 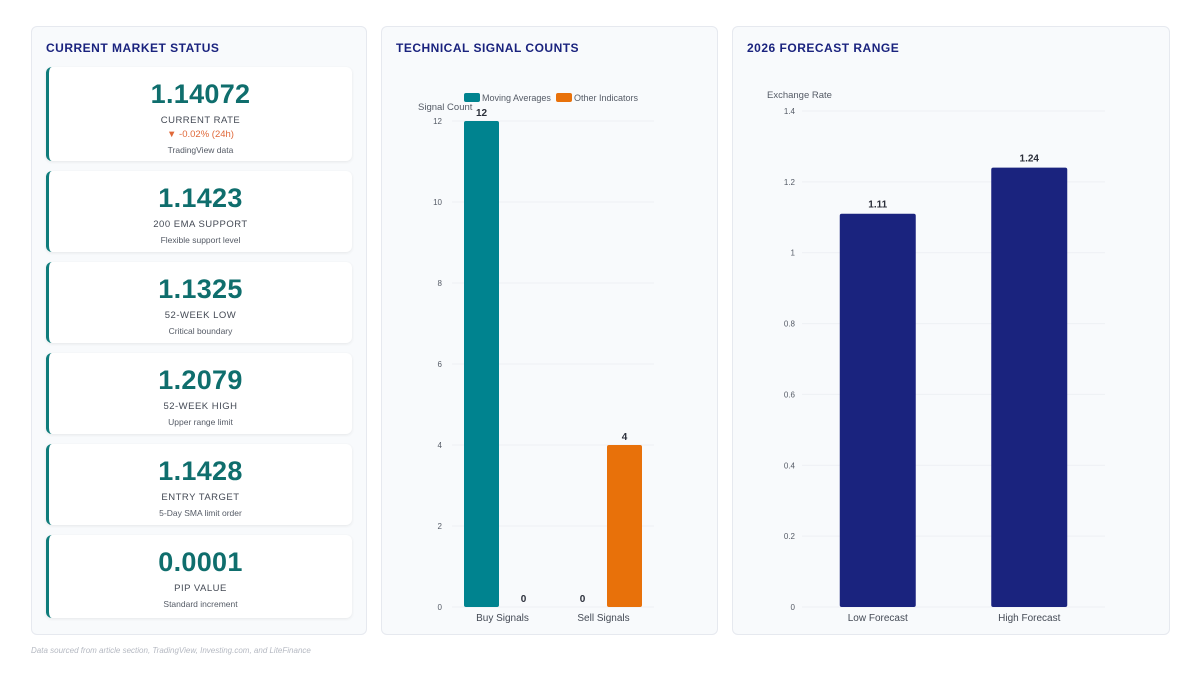 What do you see at coordinates (200, 562) in the screenshot?
I see `pip-value-value: 0.0001` at bounding box center [200, 562].